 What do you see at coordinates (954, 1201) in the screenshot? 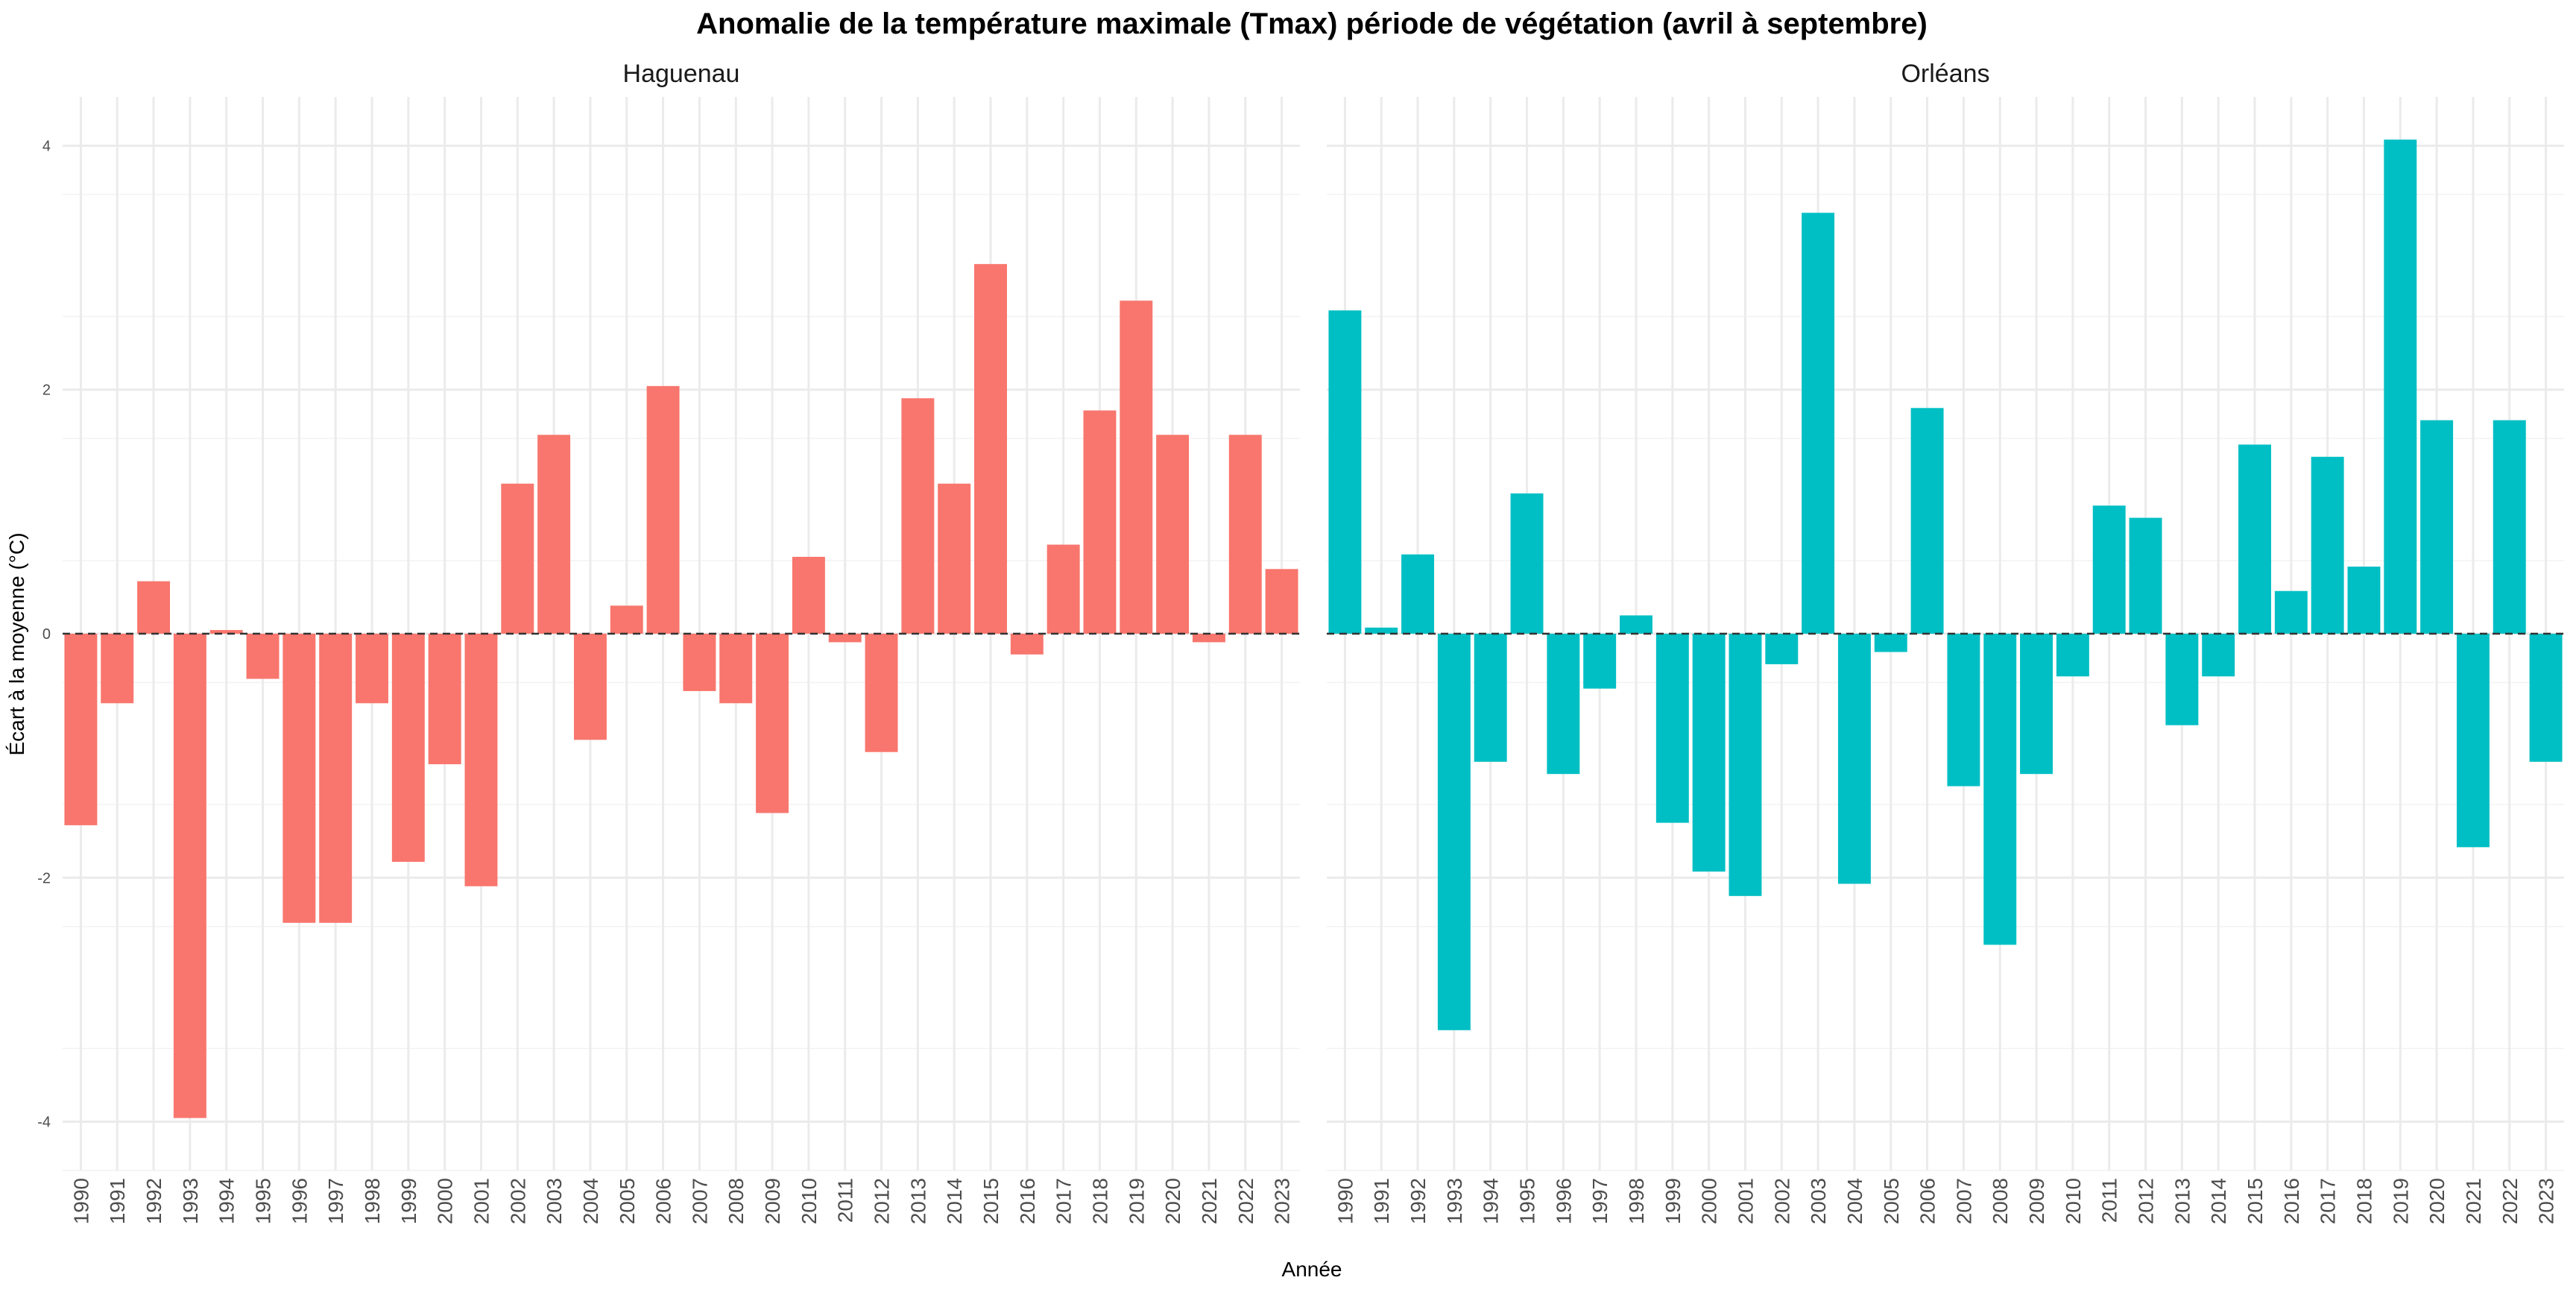
I see `x-tick-label: 2014` at bounding box center [954, 1201].